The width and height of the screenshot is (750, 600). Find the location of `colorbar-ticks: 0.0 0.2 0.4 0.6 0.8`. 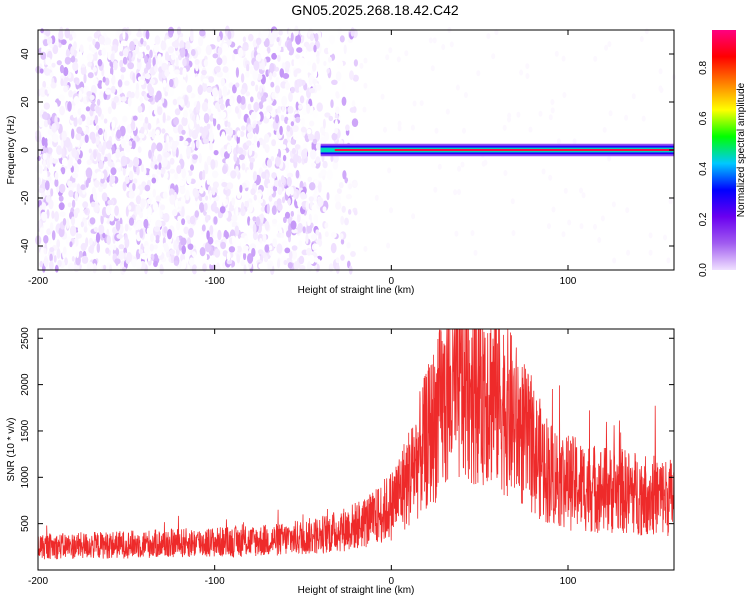

colorbar-ticks: 0.0 0.2 0.4 0.6 0.8 is located at coordinates (703, 169).